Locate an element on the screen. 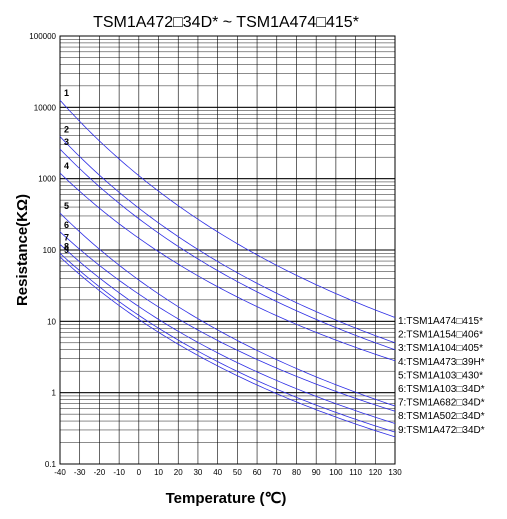 The image size is (507, 519). y-tick-label: 100 is located at coordinates (50, 250).